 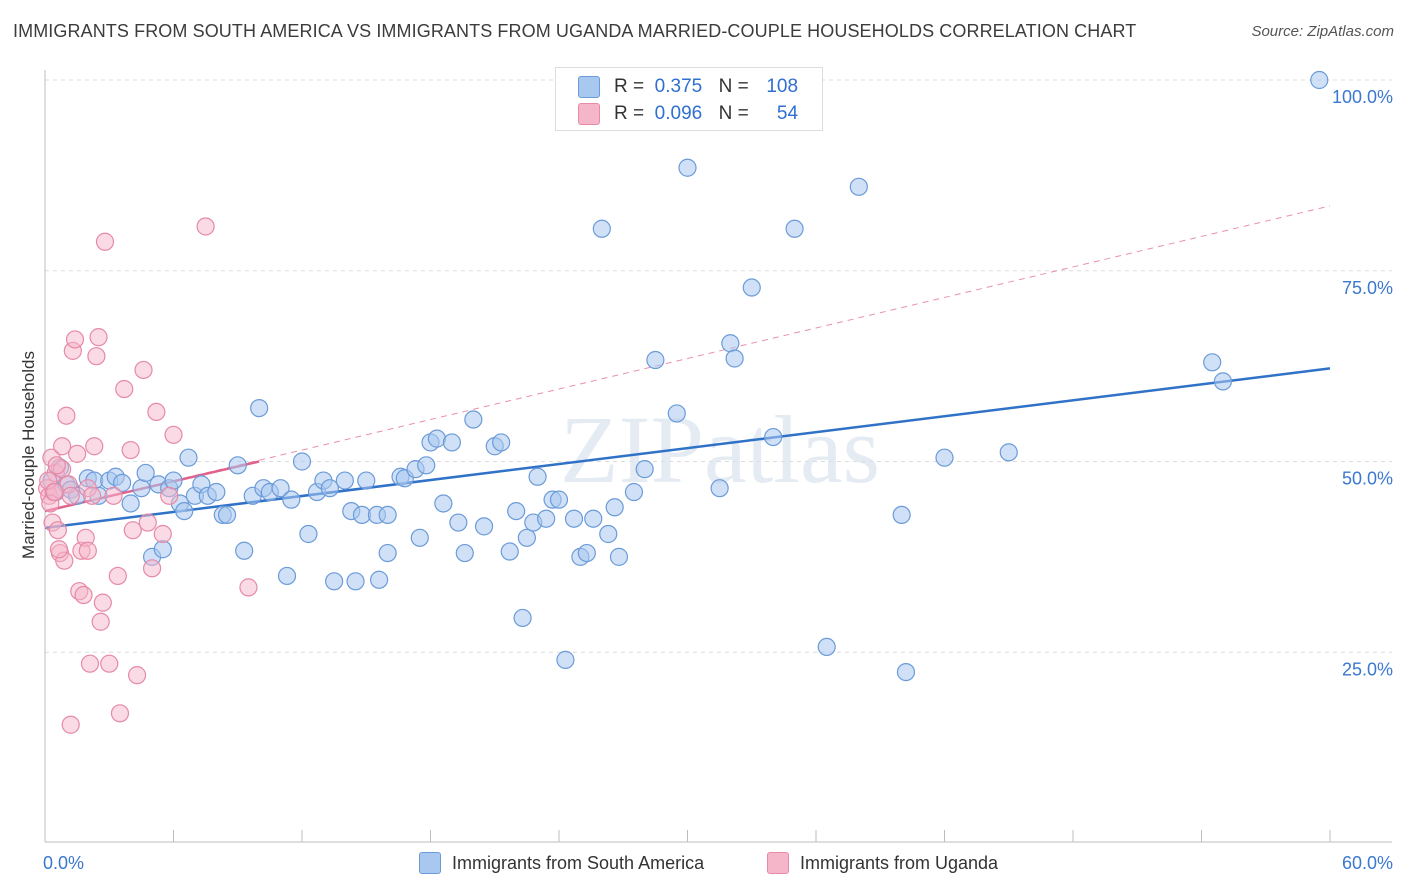 I want to click on y-tick-label: 75.0%, so click(x=1367, y=288).